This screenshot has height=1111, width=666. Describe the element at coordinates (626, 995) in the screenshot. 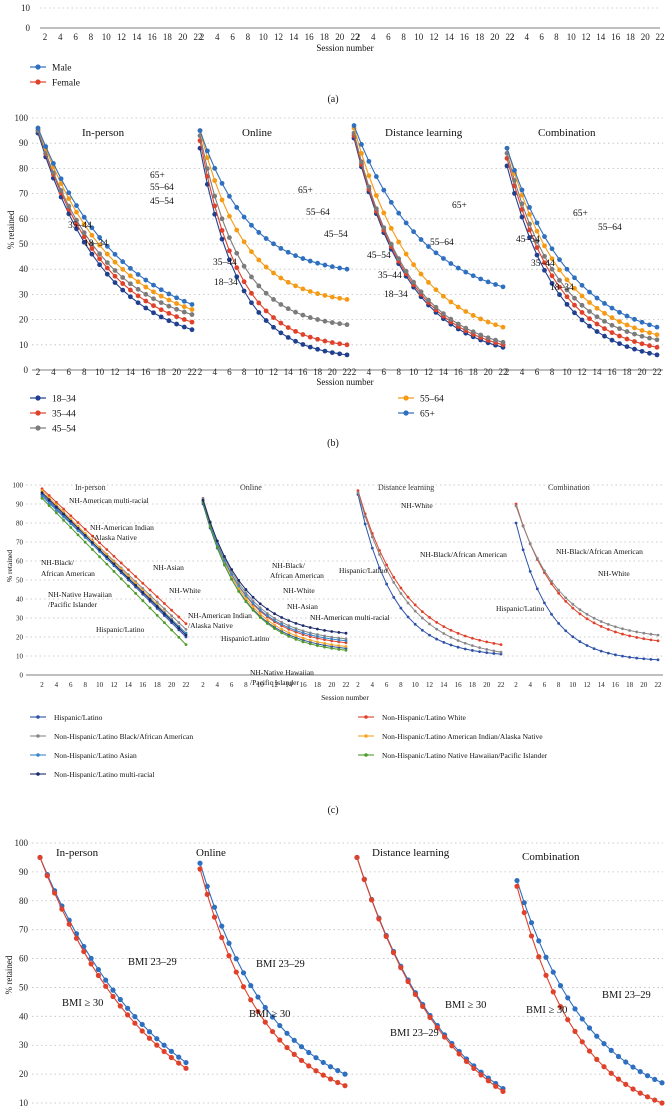

I see `chart-d-annotation: BMI 23–29` at that location.